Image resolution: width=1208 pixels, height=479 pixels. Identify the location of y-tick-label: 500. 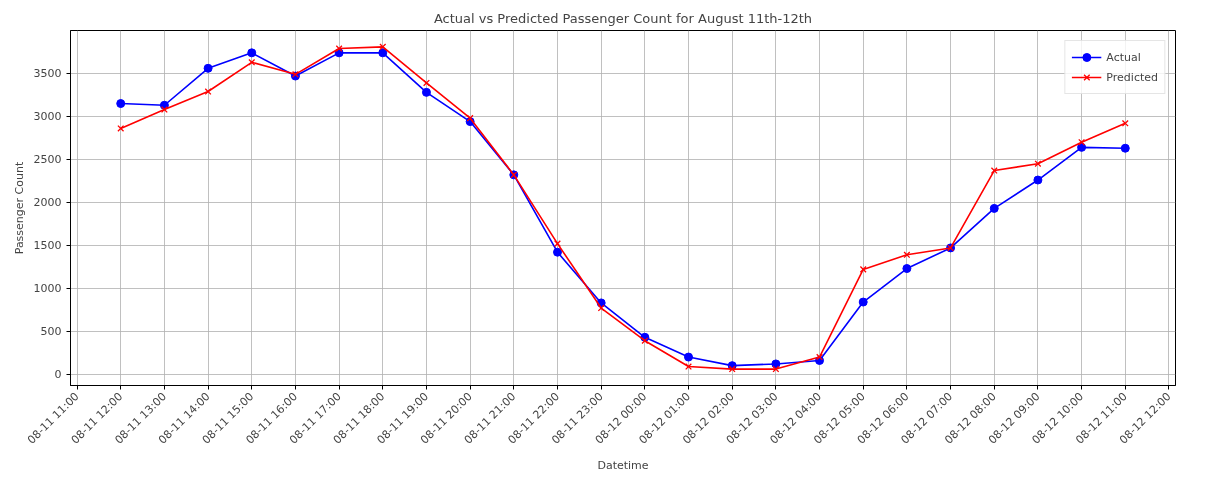
(51, 332).